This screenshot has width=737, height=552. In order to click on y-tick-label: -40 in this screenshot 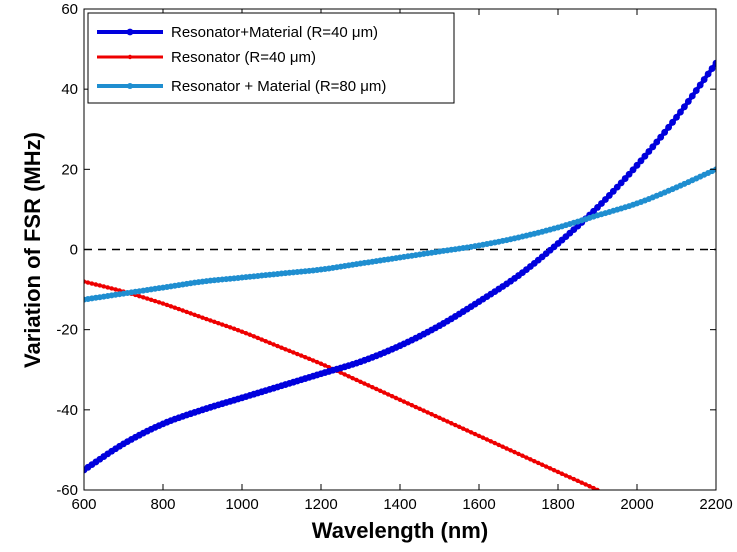, I will do `click(67, 410)`.